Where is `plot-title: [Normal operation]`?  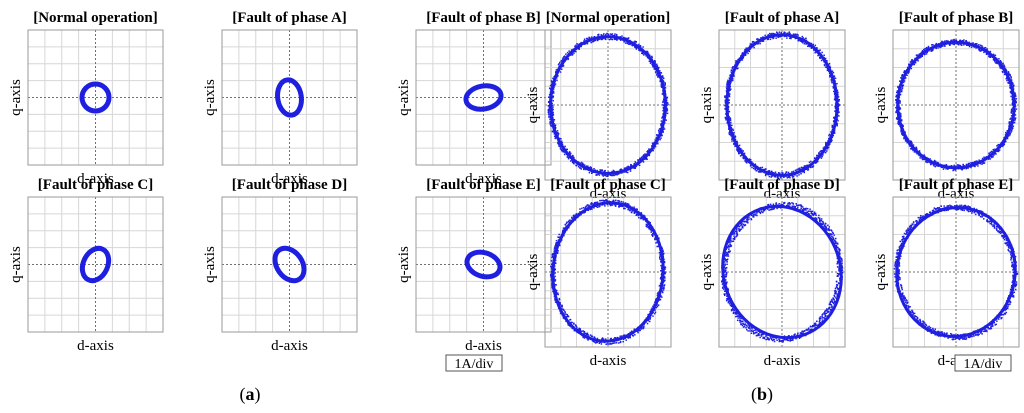
plot-title: [Normal operation] is located at coordinates (608, 18).